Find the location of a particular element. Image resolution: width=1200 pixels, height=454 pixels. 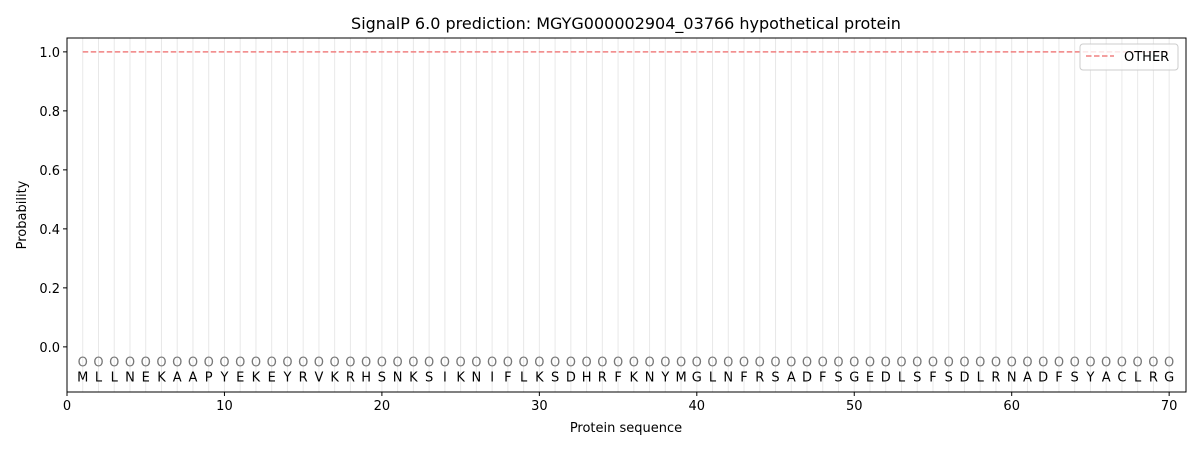

y-tick-label: 0.6 is located at coordinates (49, 171).